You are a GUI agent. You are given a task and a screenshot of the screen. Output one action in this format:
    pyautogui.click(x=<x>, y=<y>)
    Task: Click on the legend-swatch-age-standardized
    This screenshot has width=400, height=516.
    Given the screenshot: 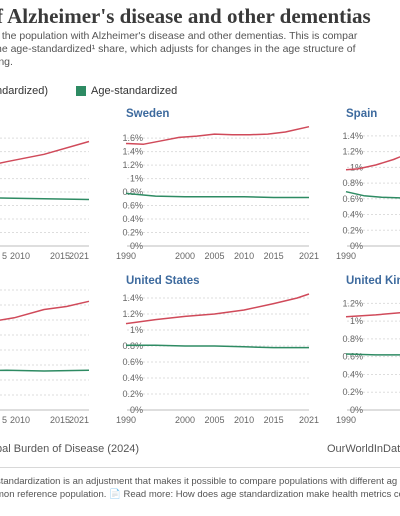 What is the action you would take?
    pyautogui.click(x=80, y=91)
    